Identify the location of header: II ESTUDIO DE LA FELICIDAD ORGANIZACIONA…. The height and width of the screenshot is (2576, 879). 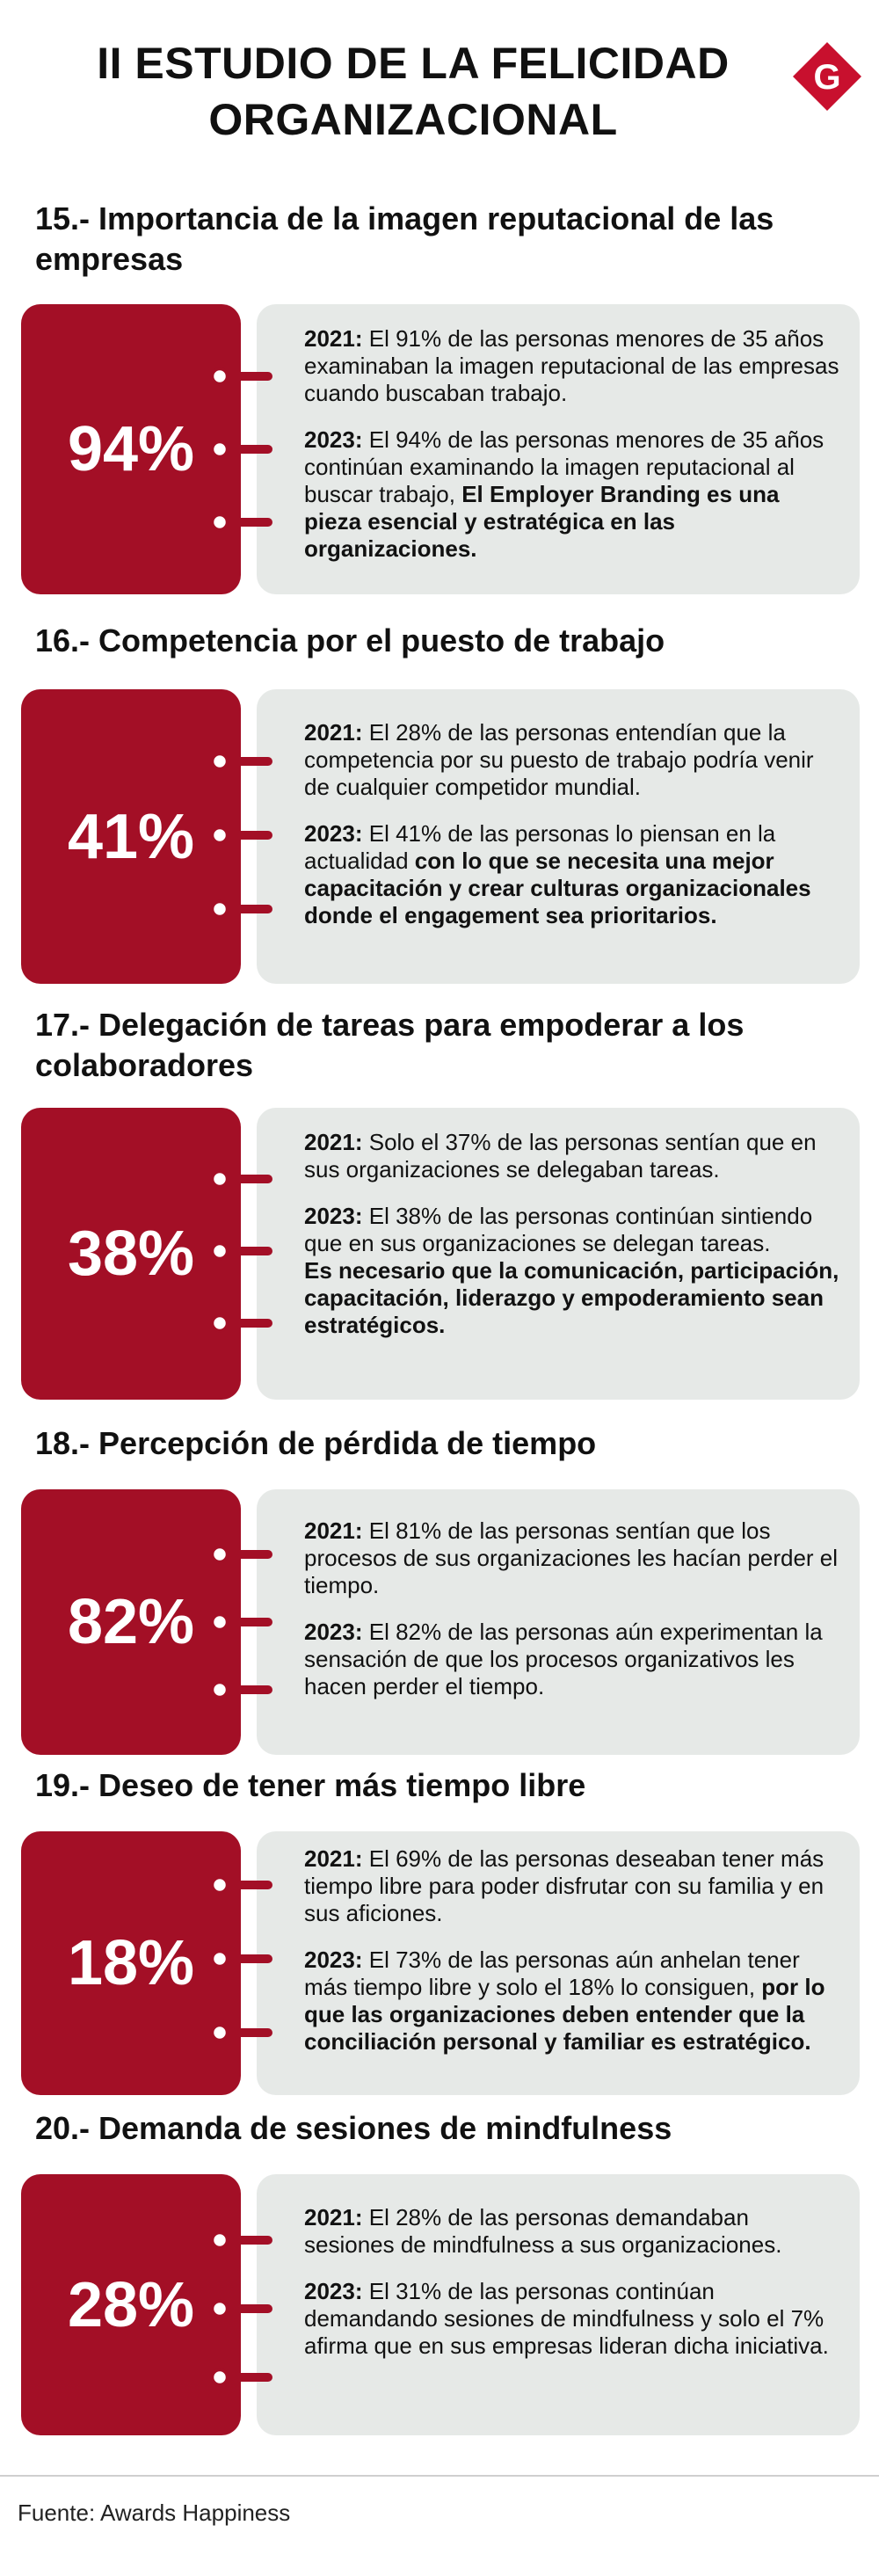
(439, 96).